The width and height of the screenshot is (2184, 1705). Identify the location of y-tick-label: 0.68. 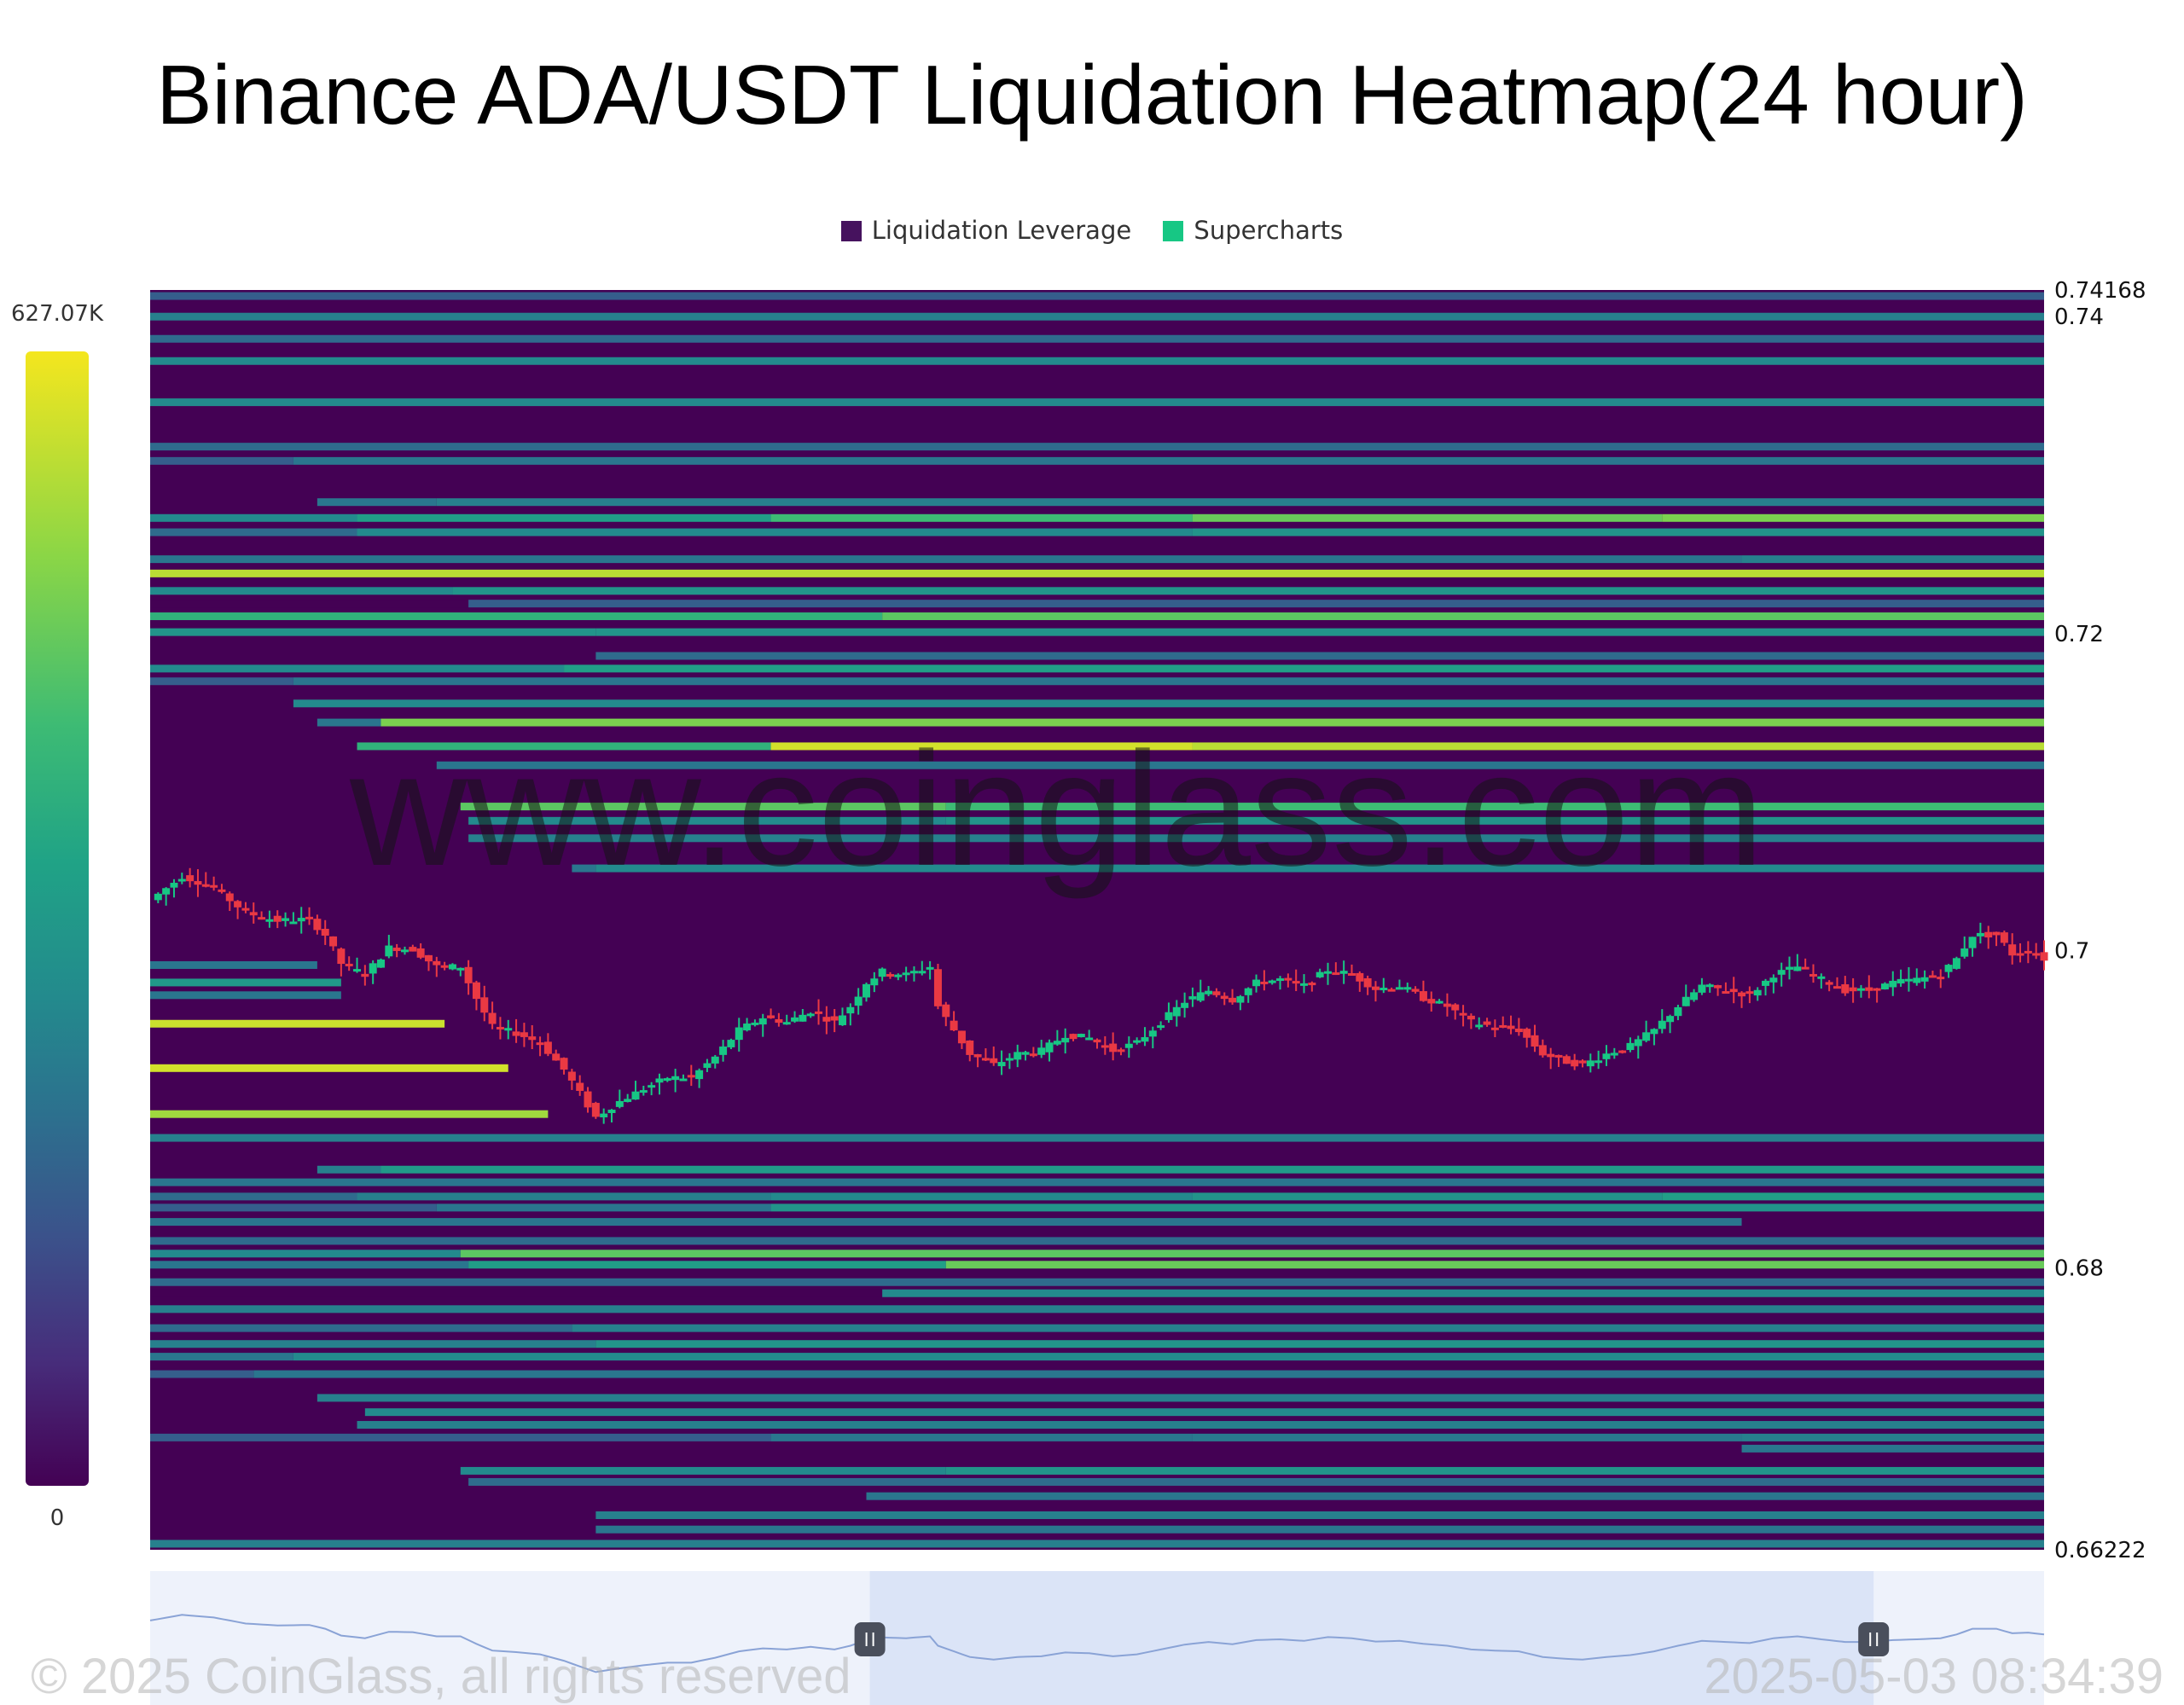
(2079, 1269).